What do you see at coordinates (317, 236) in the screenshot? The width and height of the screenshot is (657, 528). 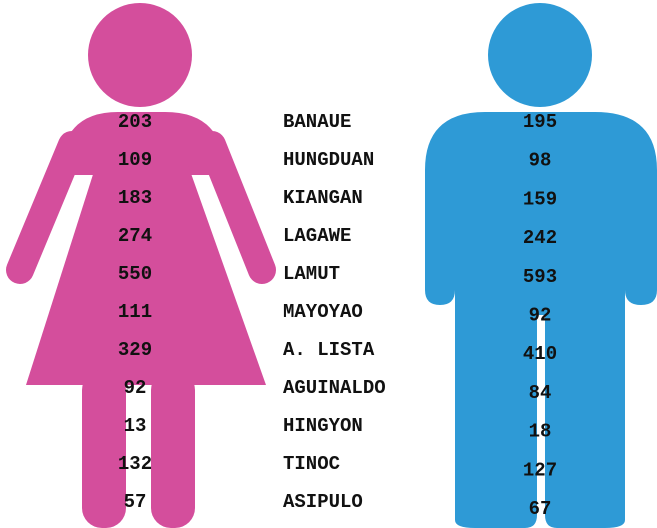 I see `municipality-label: LAGAWE` at bounding box center [317, 236].